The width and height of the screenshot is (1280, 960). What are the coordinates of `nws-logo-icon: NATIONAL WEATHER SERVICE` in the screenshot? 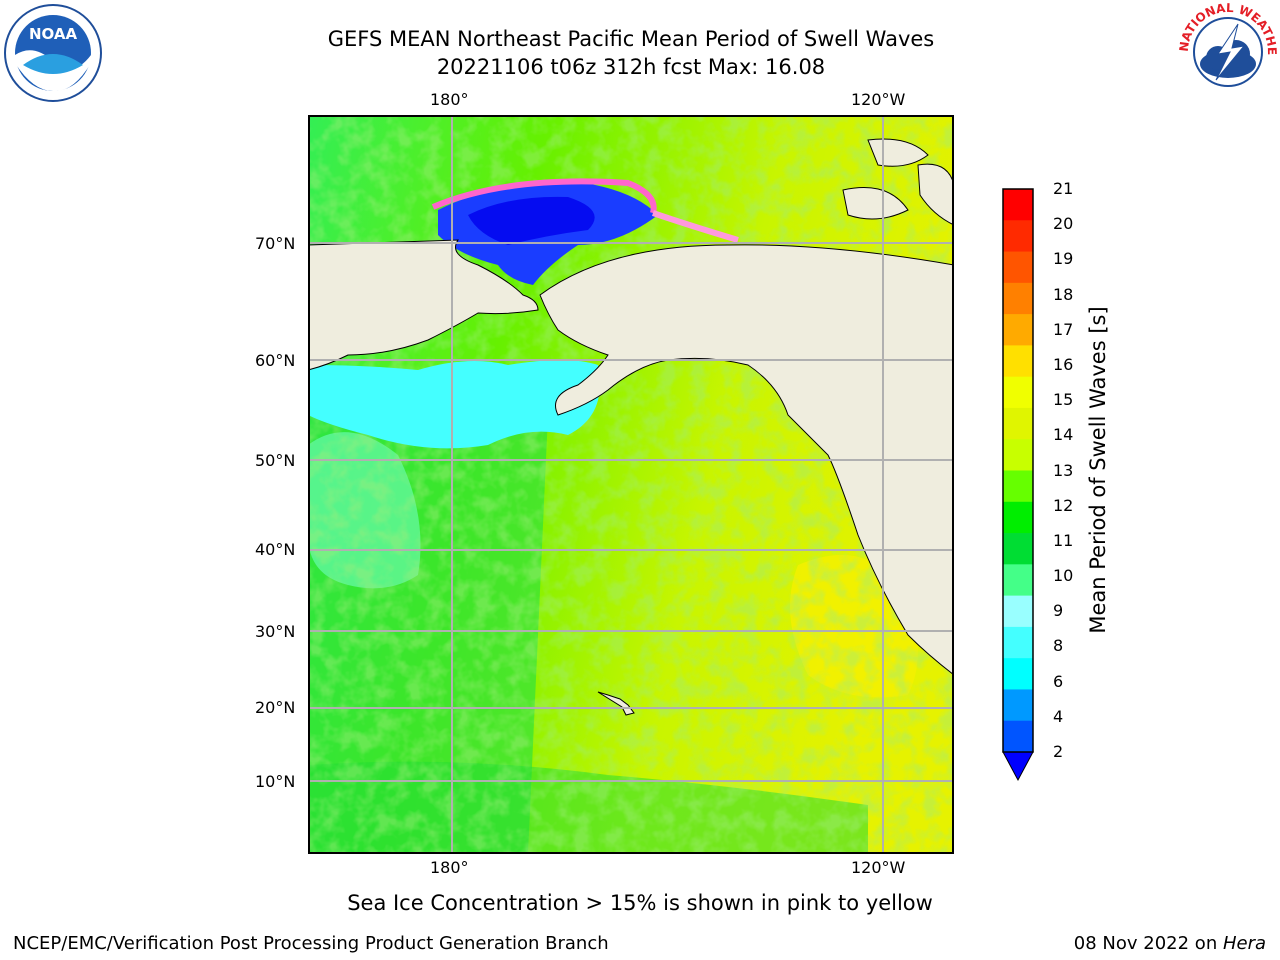 It's located at (1228, 51).